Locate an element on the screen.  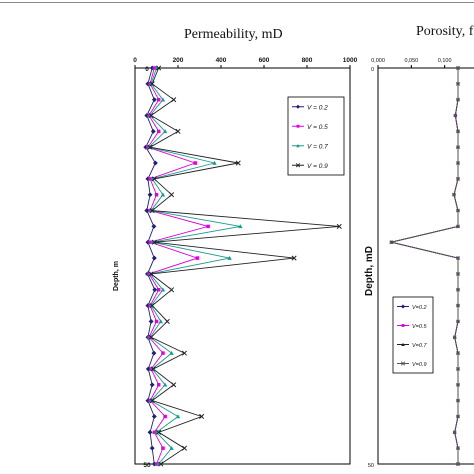
porosity-x-tick-label: 0,100 is located at coordinates (445, 61).